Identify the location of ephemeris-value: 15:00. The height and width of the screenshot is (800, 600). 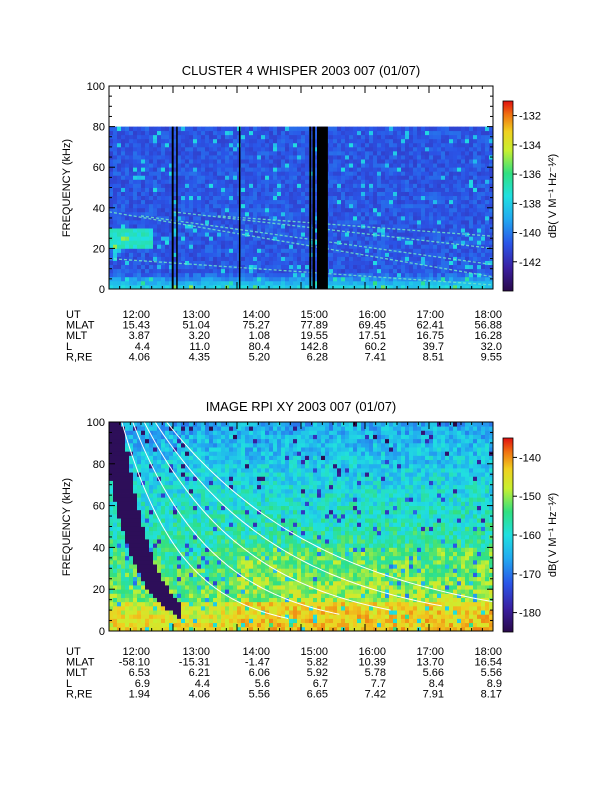
(314, 315).